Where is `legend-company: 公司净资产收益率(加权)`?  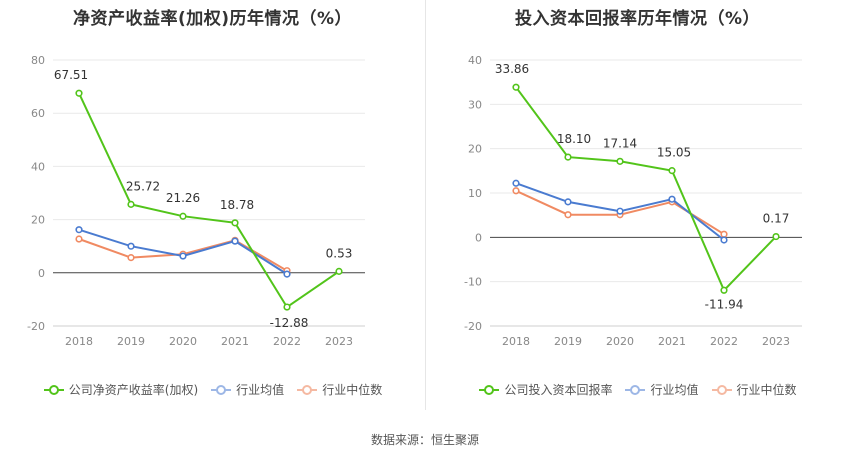 legend-company: 公司净资产收益率(加权) is located at coordinates (120, 389).